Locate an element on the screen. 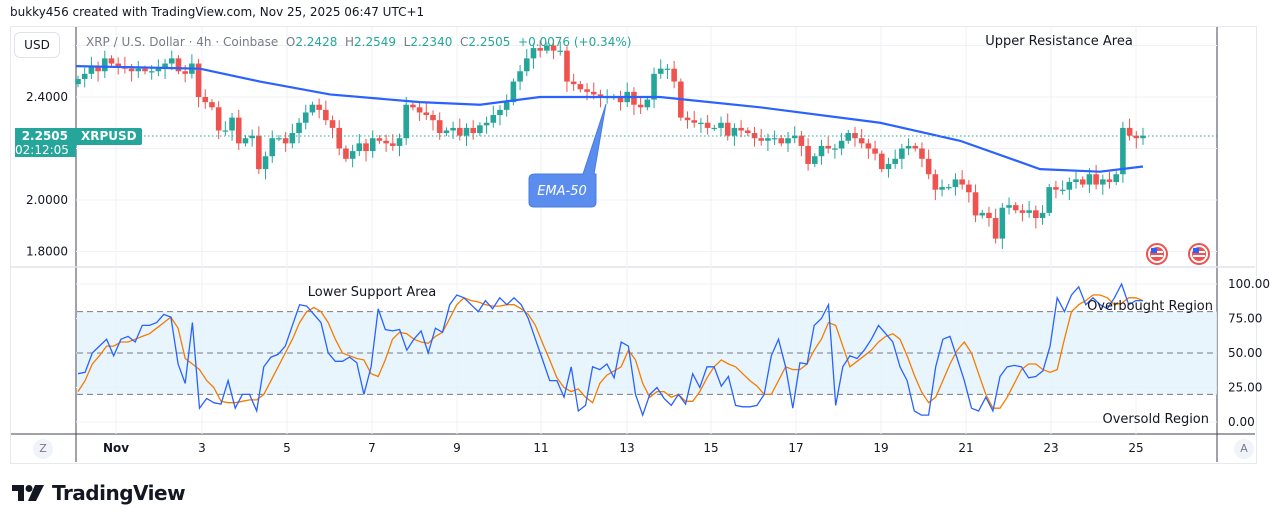 This screenshot has width=1281, height=522. symbol-title: XRP / U.S. Dollar · 4h · Coinbase is located at coordinates (182, 42).